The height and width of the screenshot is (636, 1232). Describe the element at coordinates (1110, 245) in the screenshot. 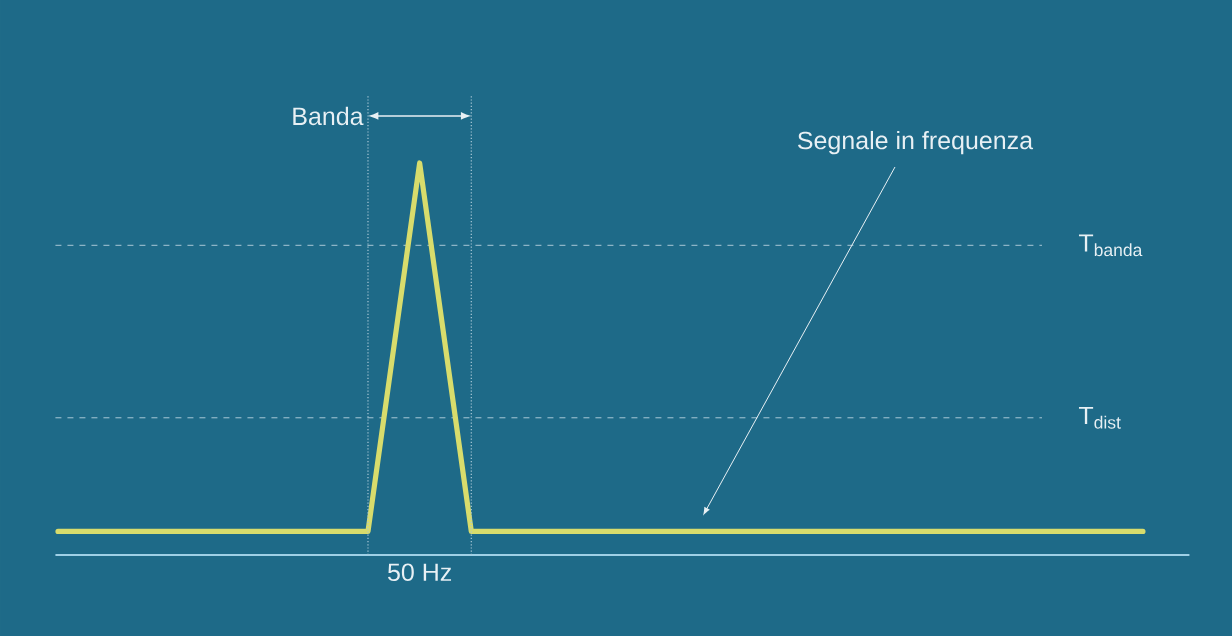

I see `ref-line-label: T$_{banda}$` at that location.